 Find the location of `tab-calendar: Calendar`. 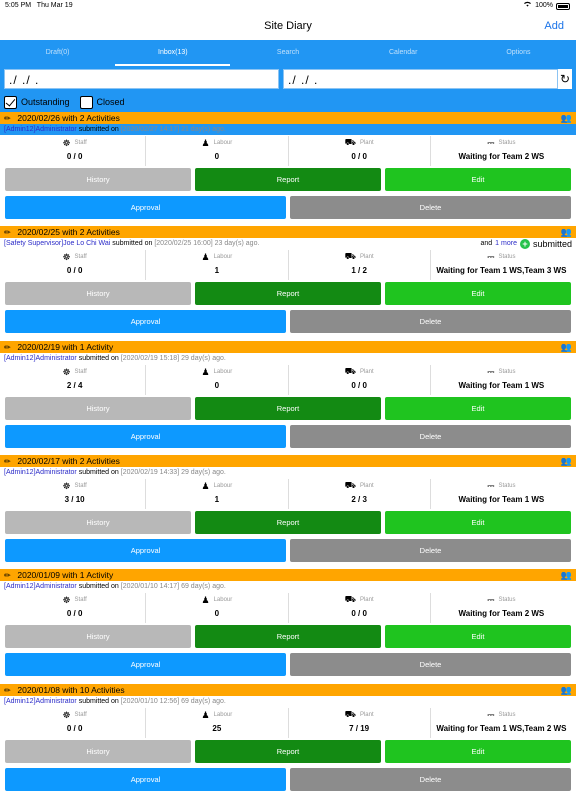

tab-calendar: Calendar is located at coordinates (403, 52).